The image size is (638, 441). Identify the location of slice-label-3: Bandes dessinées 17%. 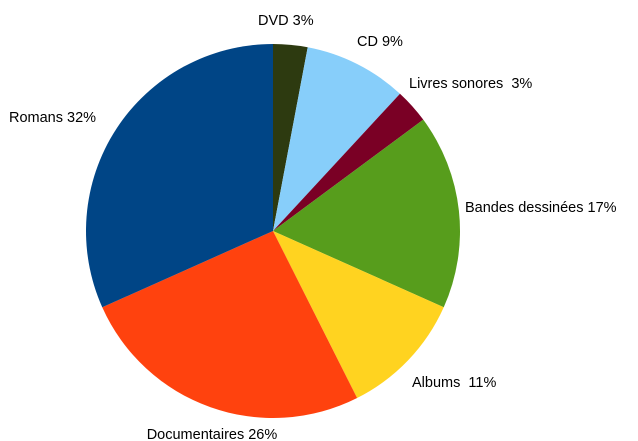
(541, 208).